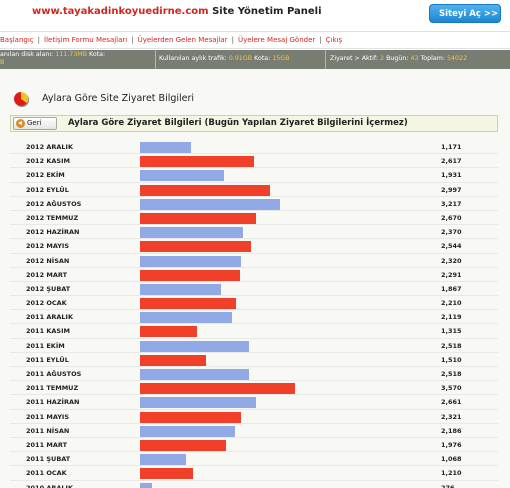 Image resolution: width=510 pixels, height=488 pixels. What do you see at coordinates (53, 232) in the screenshot?
I see `month-label: 2012 HAZİRAN` at bounding box center [53, 232].